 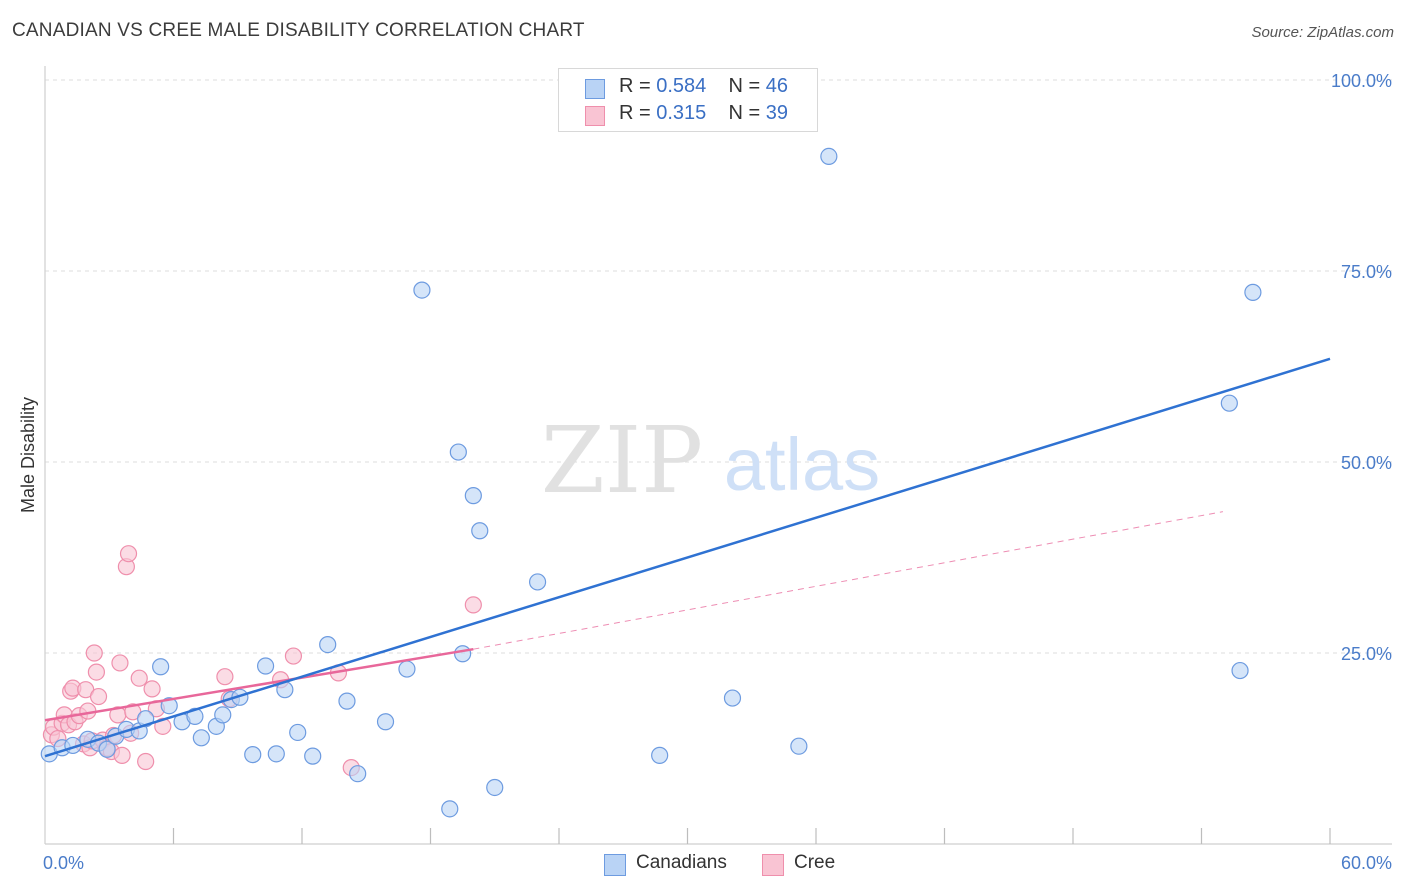 I want to click on r-value: 0.584, so click(x=681, y=86).